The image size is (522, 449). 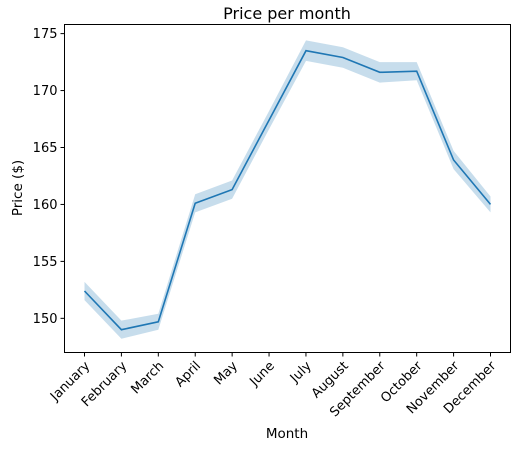 What do you see at coordinates (287, 13) in the screenshot?
I see `chart-title: Price per month` at bounding box center [287, 13].